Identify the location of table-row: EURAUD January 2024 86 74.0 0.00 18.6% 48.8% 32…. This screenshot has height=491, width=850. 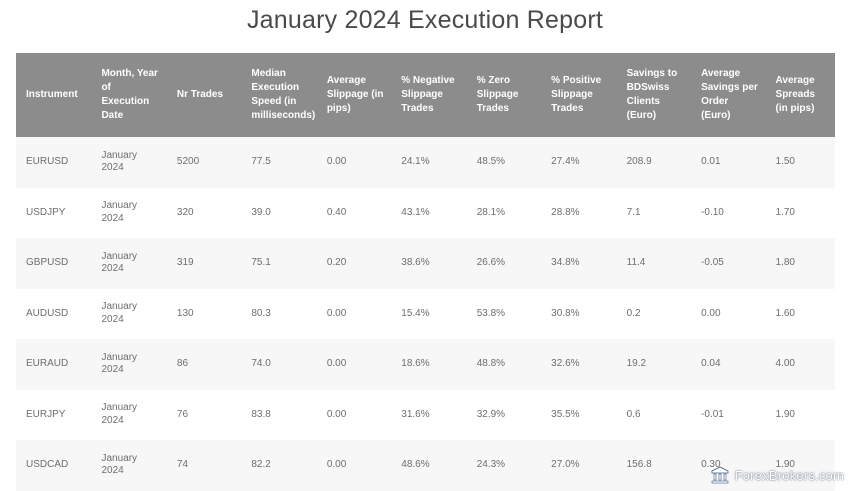
(425, 364).